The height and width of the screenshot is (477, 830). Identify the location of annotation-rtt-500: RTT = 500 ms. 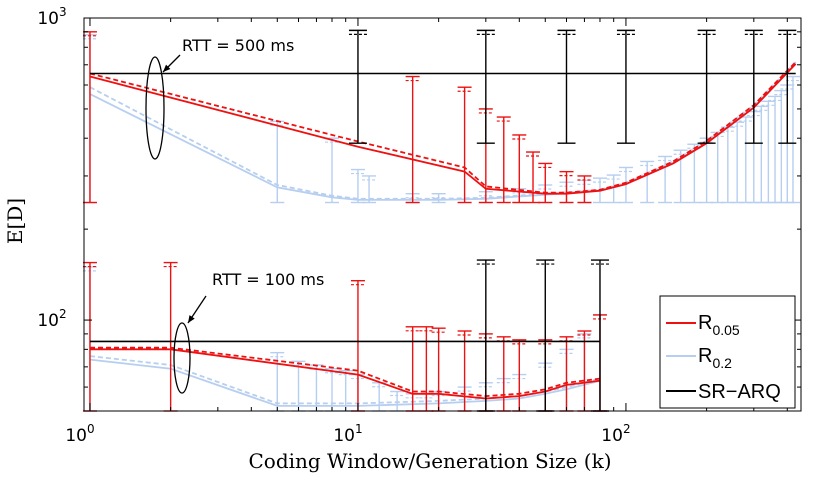
(238, 45).